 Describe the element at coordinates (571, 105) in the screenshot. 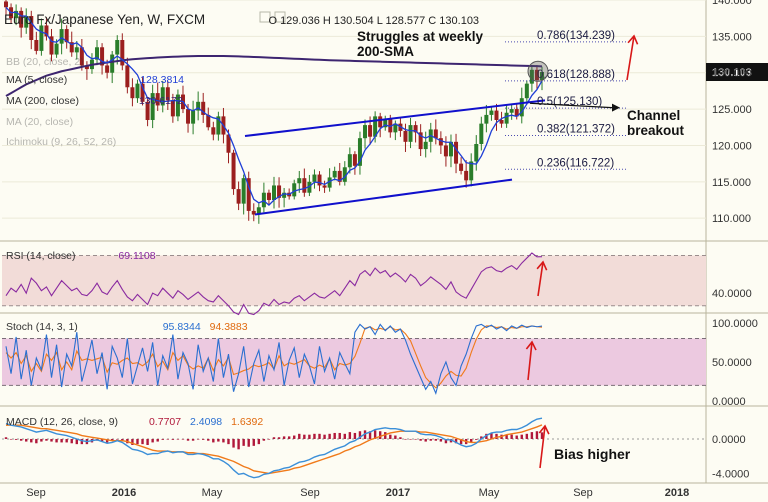

I see `breakout-arrow-line` at that location.